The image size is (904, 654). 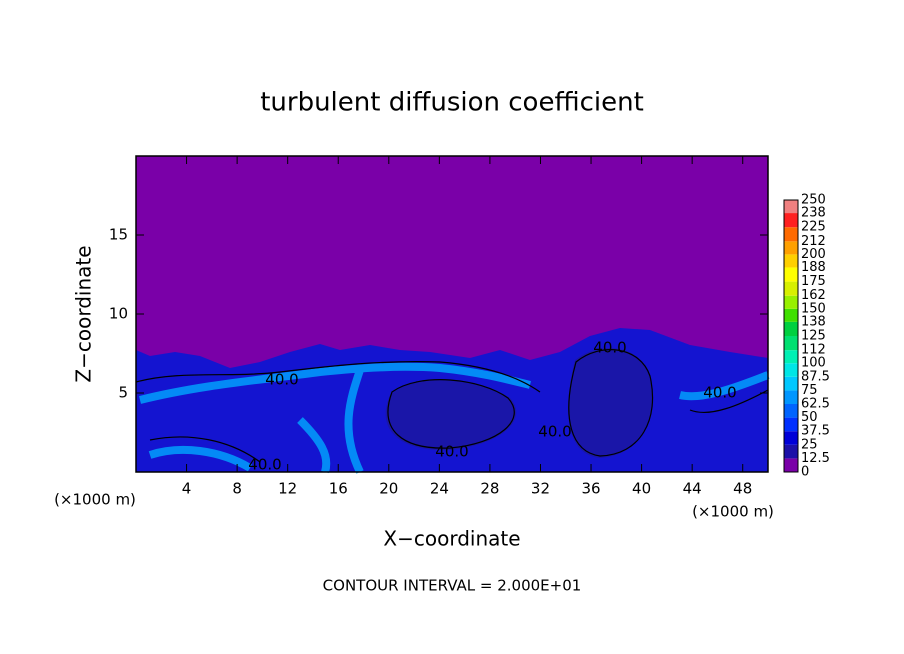 I want to click on y-tick-label: 5, so click(x=123, y=393).